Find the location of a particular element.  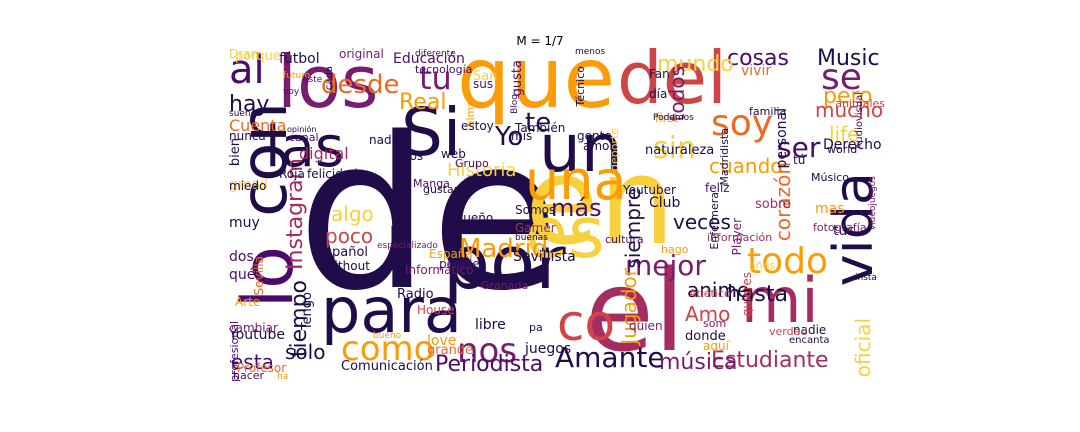

cloud-word: House is located at coordinates (436, 310).